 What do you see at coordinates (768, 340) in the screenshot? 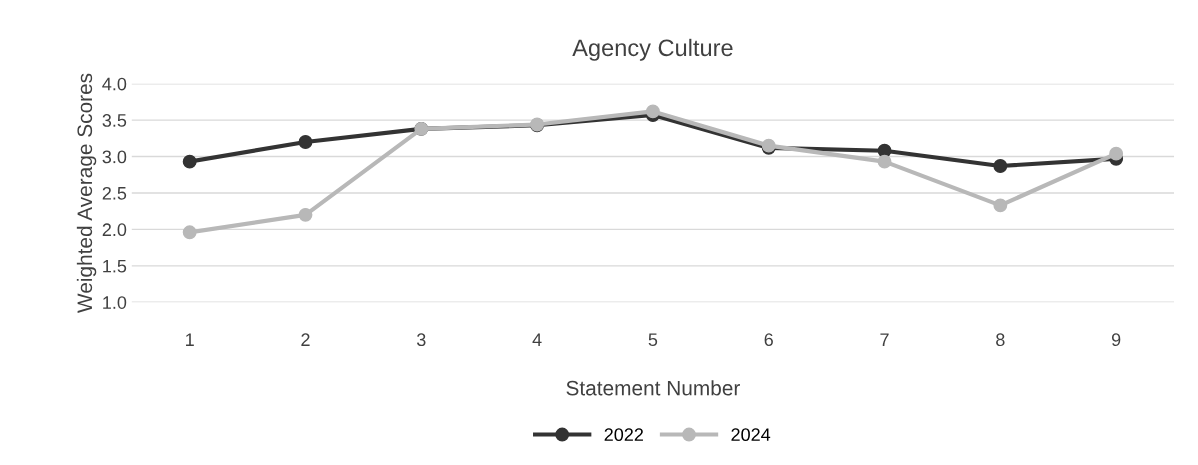
I see `x-tick-label: 6` at bounding box center [768, 340].